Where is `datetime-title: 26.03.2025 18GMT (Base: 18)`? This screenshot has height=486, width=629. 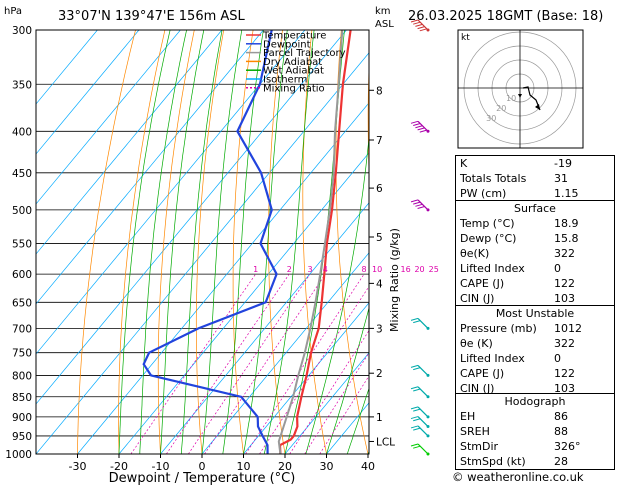 datetime-title: 26.03.2025 18GMT (Base: 18) is located at coordinates (505, 16).